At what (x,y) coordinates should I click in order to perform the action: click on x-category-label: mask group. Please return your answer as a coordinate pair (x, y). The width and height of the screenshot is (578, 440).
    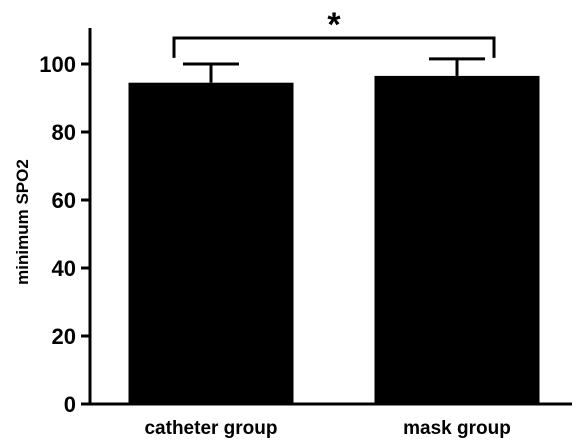
    Looking at the image, I should click on (457, 428).